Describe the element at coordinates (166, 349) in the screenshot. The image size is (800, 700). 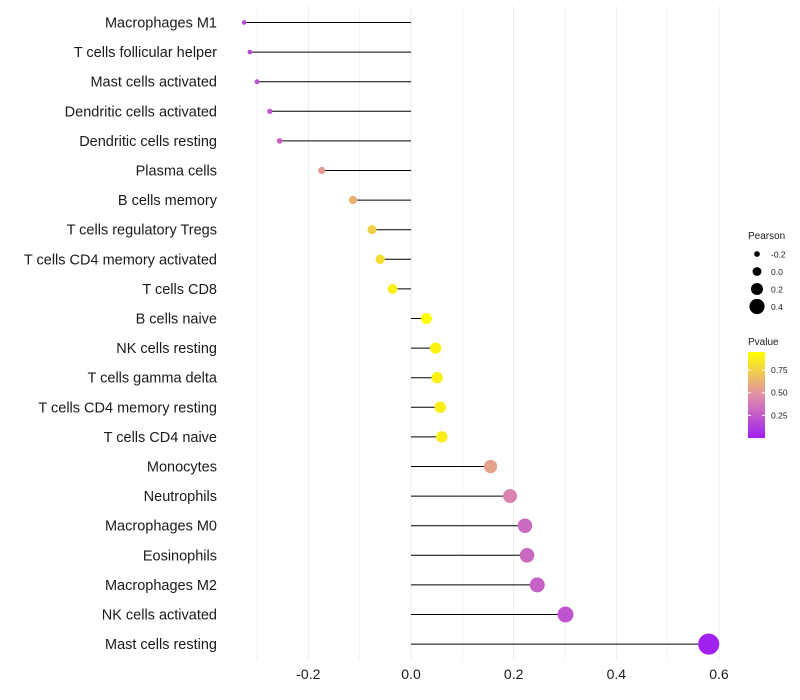
I see `y-tick-label: NK cells resting` at that location.